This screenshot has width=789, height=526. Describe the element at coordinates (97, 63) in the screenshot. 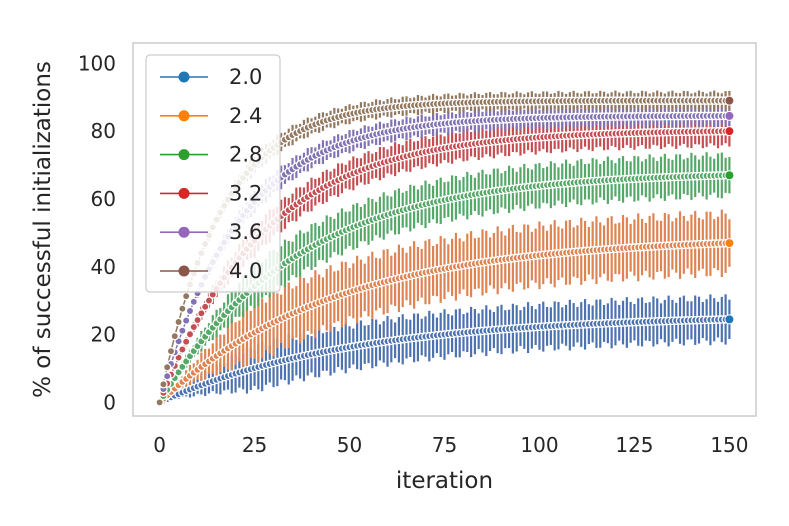

I see `y-tick-label: 100` at that location.